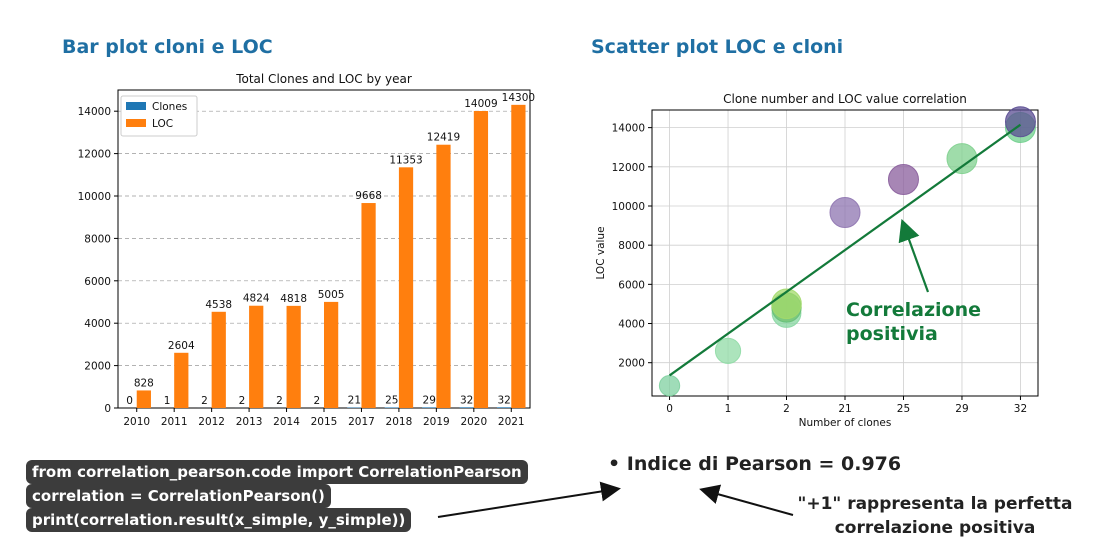 The height and width of the screenshot is (548, 1114). I want to click on loc-bar-label: 14009, so click(480, 104).